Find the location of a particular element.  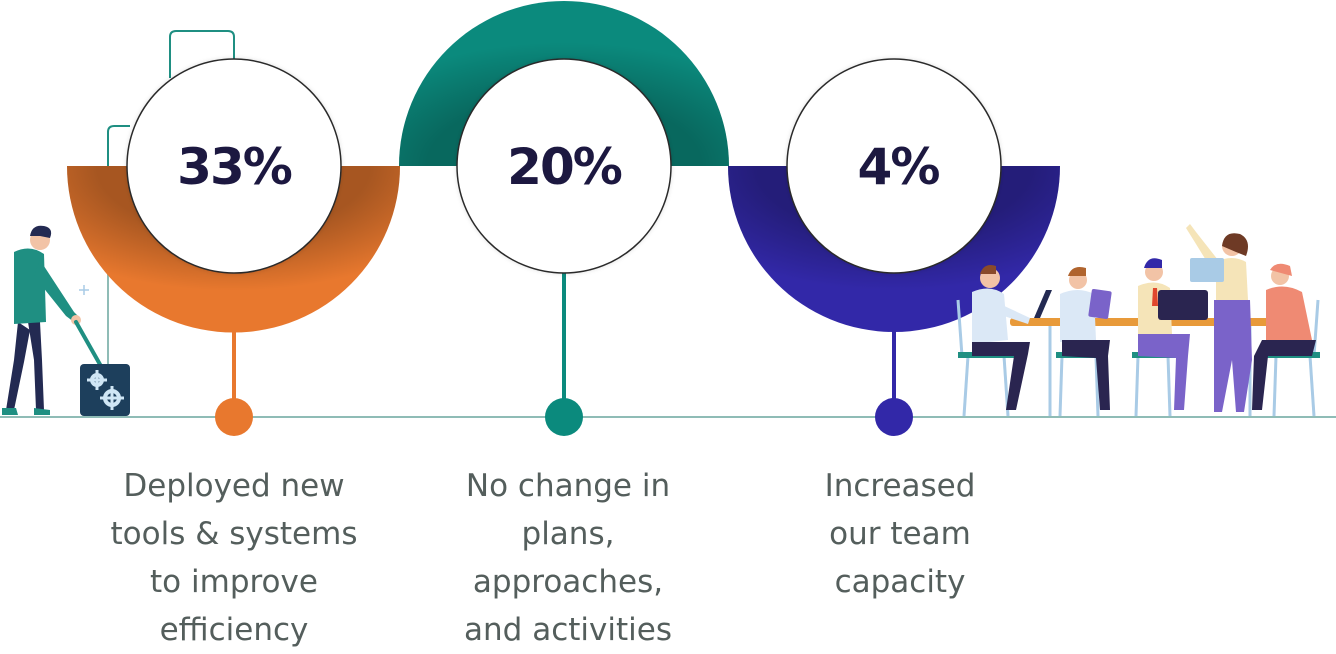

caption-line: and activities is located at coordinates (568, 630).